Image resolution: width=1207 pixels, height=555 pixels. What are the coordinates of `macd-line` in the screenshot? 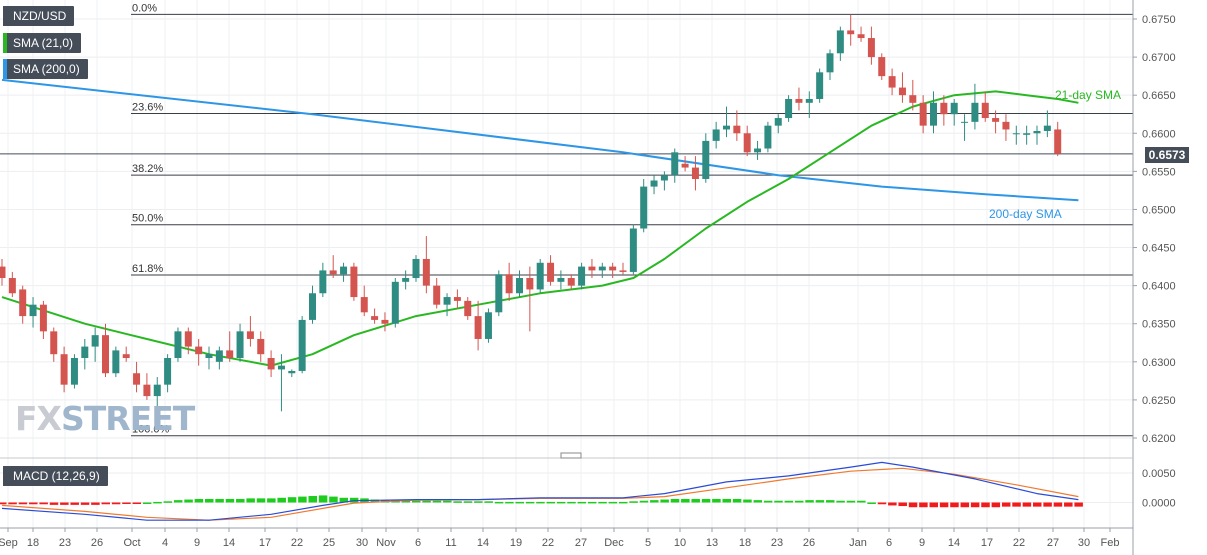 It's located at (540, 491).